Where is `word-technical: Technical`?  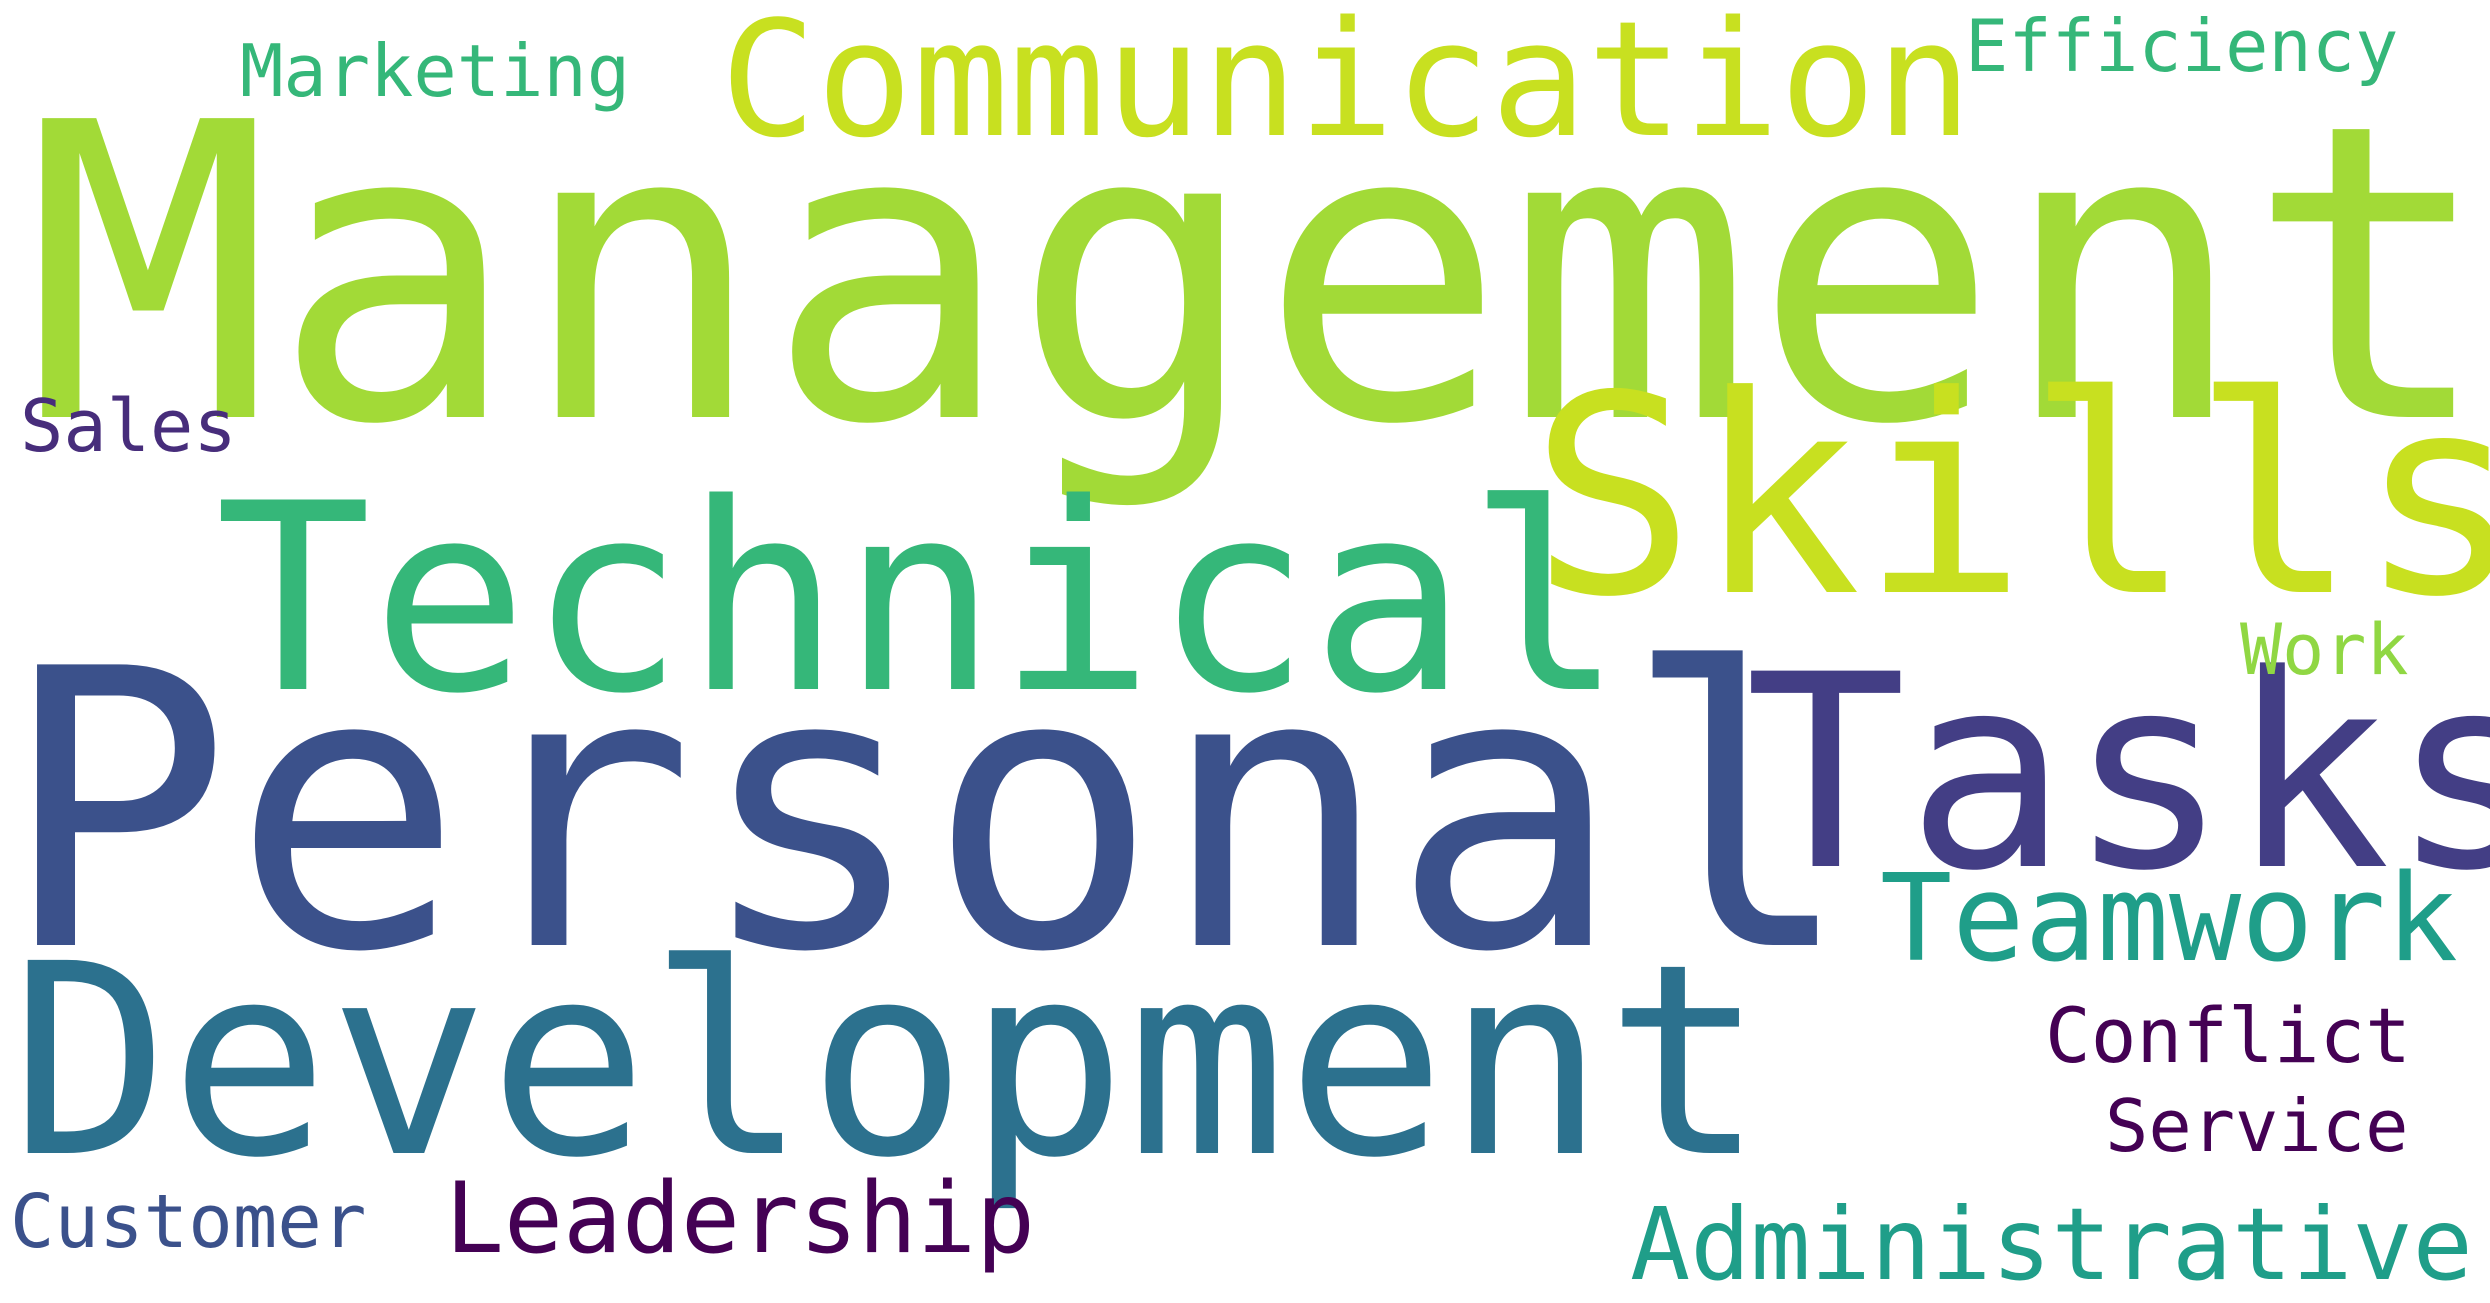
word-technical: Technical is located at coordinates (919, 600).